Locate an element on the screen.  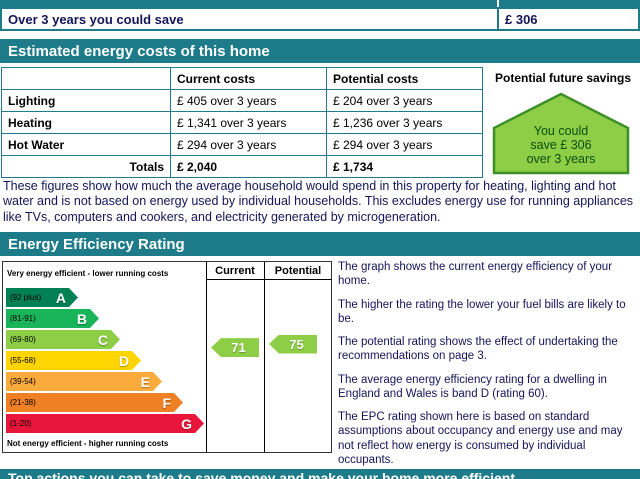
band-letter: G is located at coordinates (186, 423).